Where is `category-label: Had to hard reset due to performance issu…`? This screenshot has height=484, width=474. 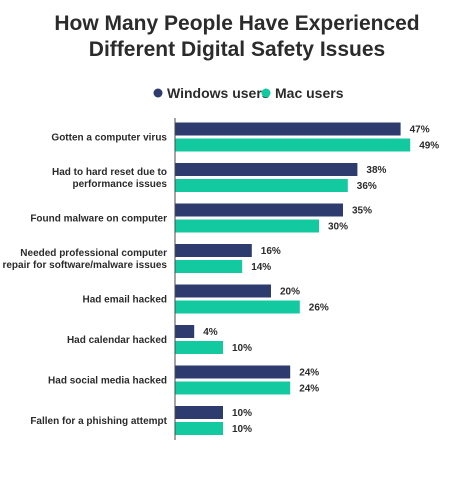
category-label: Had to hard reset due to performance issu… is located at coordinates (109, 178).